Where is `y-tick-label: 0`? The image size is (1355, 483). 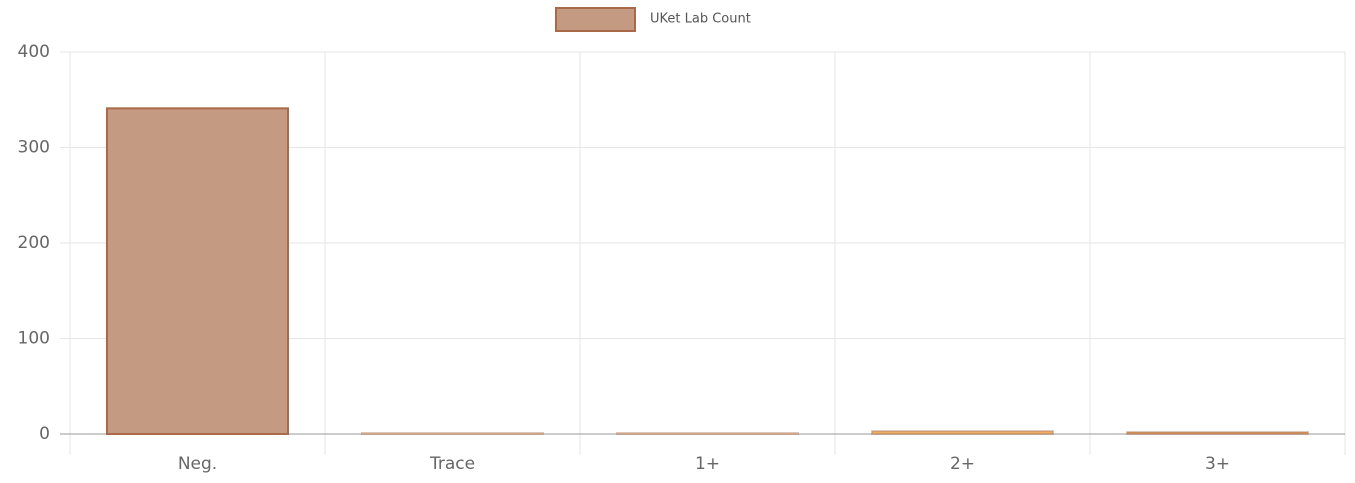
y-tick-label: 0 is located at coordinates (44, 434).